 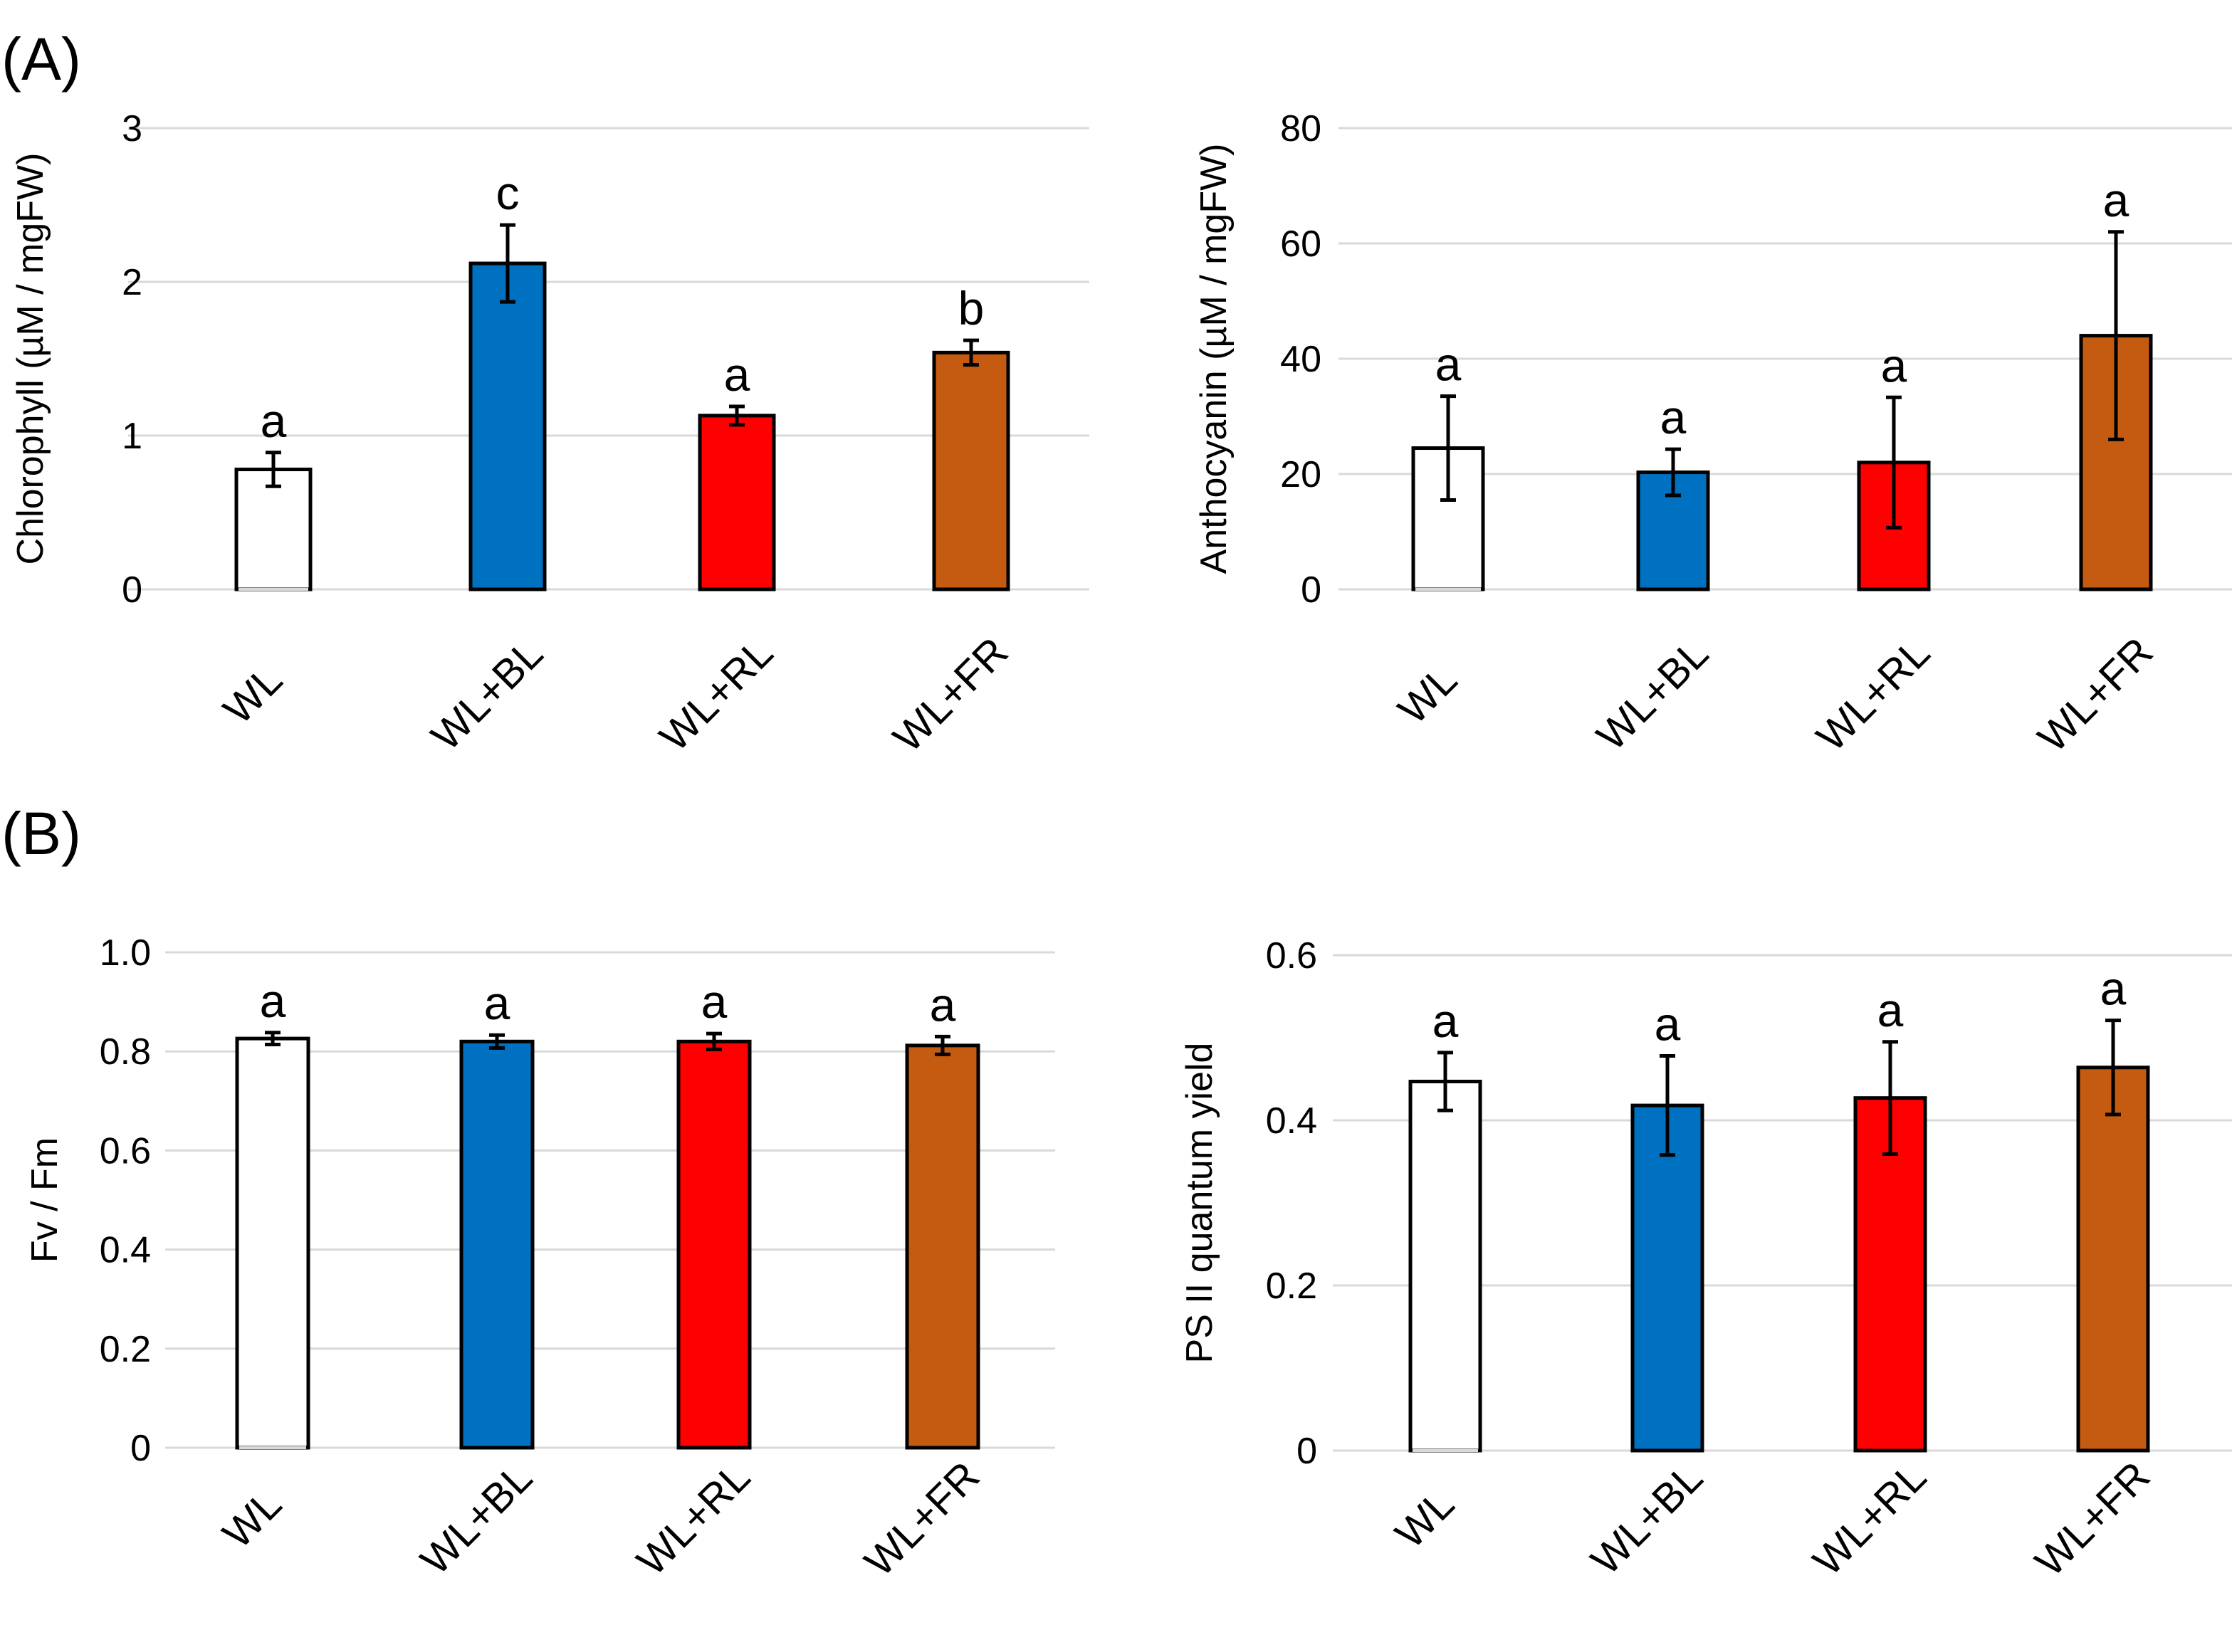 What do you see at coordinates (45, 1200) in the screenshot?
I see `y-axis-title: Fv / Fm` at bounding box center [45, 1200].